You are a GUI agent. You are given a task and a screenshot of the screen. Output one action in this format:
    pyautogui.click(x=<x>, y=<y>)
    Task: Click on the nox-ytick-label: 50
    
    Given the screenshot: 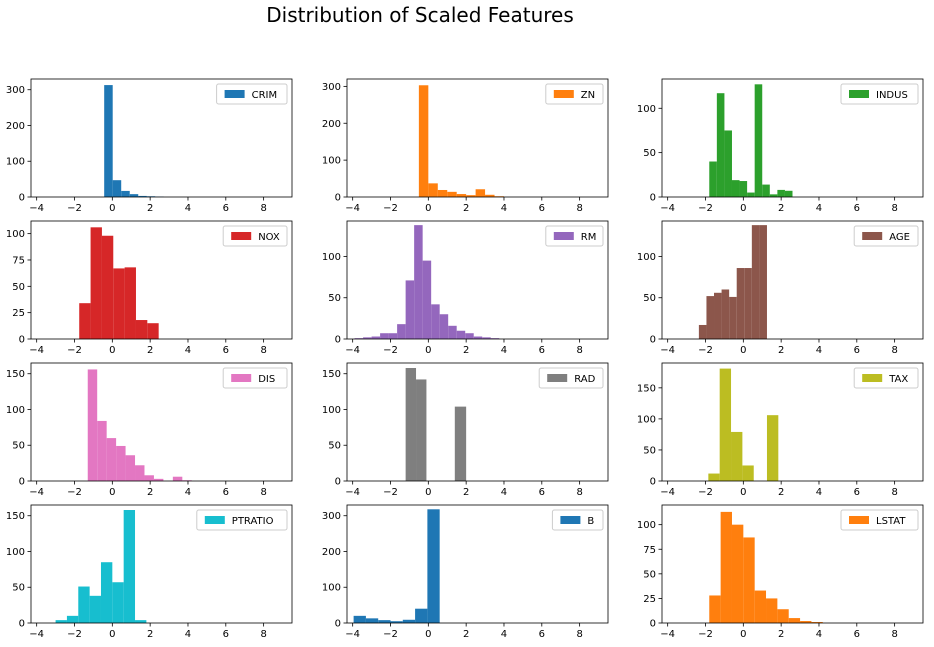 What is the action you would take?
    pyautogui.click(x=18, y=287)
    